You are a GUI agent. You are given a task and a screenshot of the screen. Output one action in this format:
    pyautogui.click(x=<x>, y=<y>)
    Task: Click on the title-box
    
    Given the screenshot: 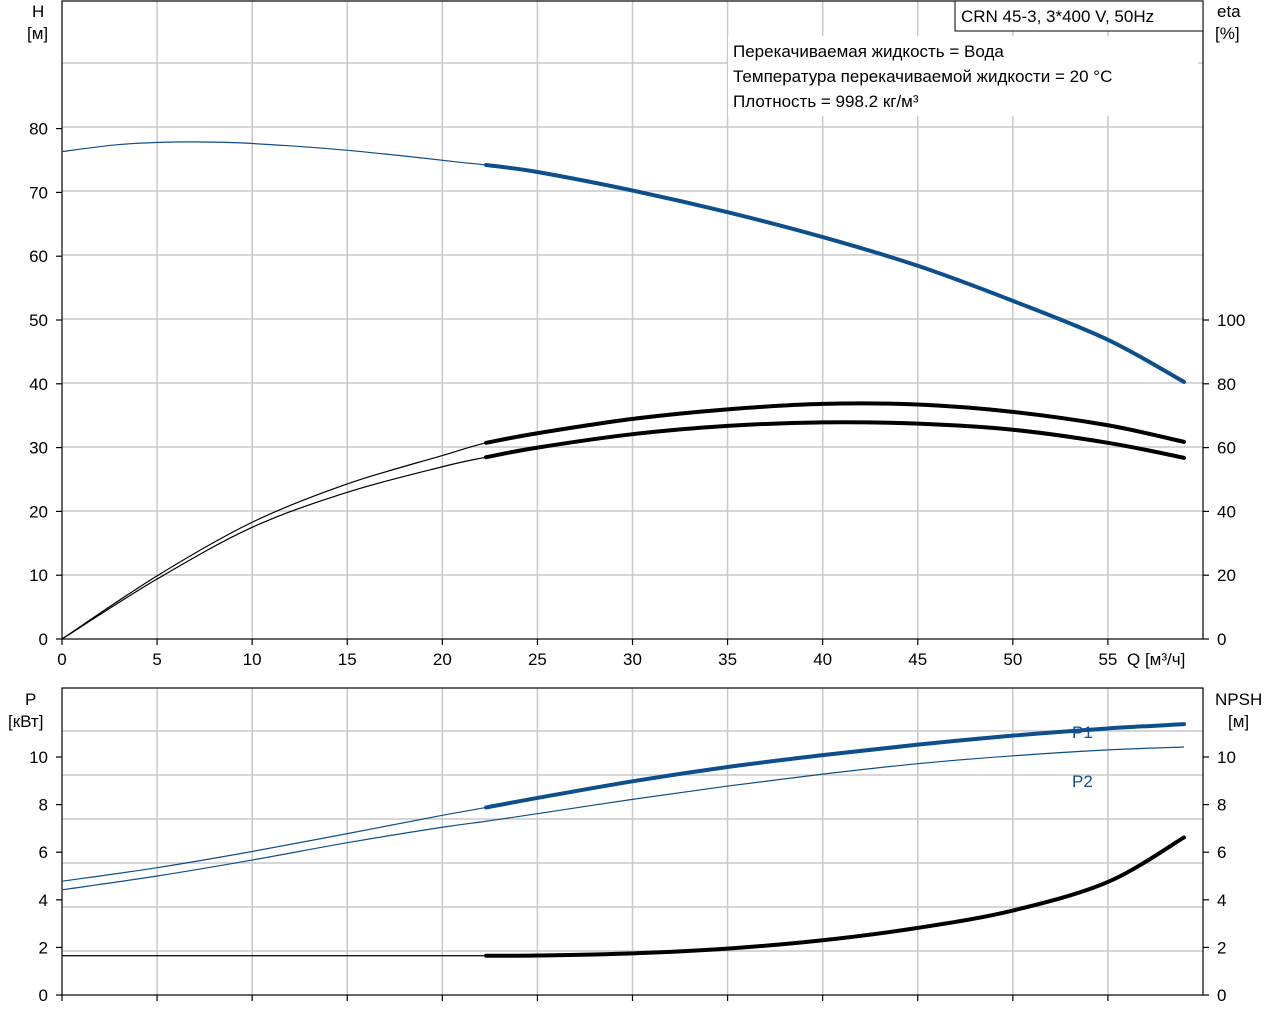 What is the action you would take?
    pyautogui.click(x=1079, y=16)
    